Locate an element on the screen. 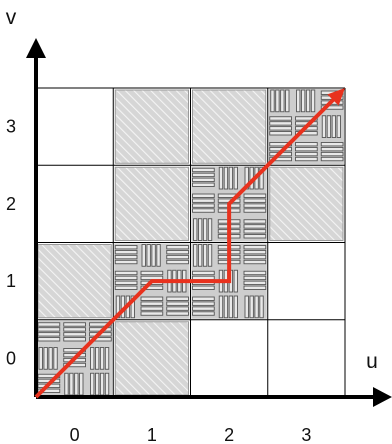 This screenshot has height=444, width=392. y-tick-label: 0 is located at coordinates (11, 358).